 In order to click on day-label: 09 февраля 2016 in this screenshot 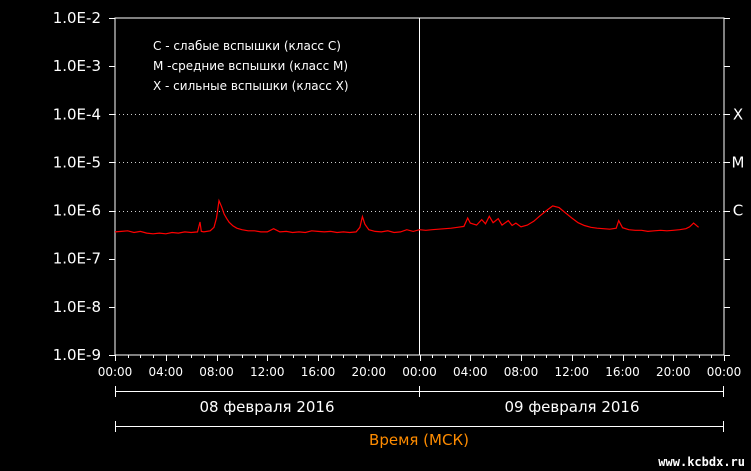, I will do `click(571, 407)`.